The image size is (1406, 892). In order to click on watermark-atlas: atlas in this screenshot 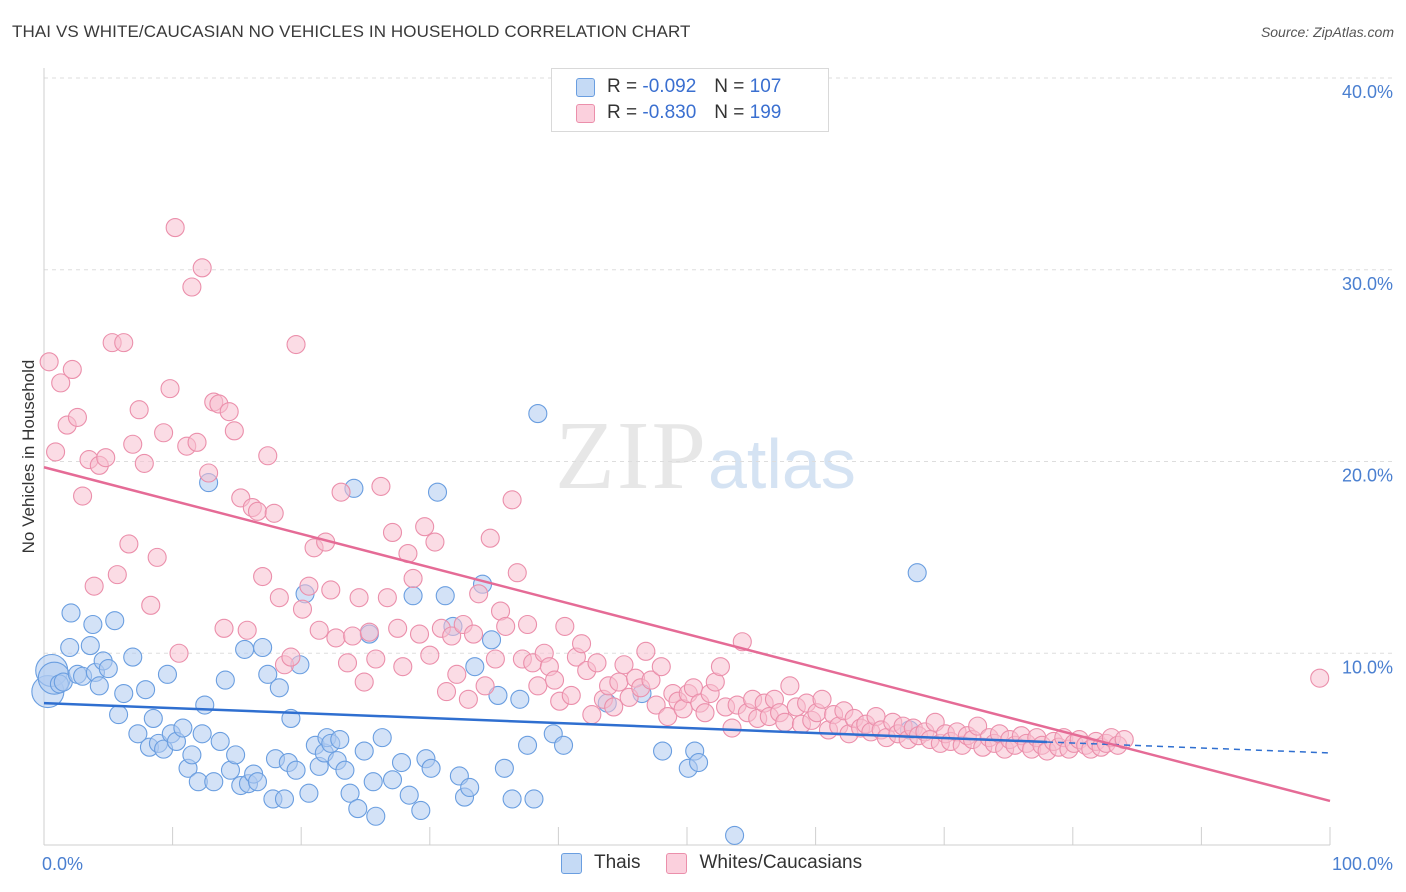, I will do `click(782, 464)`.